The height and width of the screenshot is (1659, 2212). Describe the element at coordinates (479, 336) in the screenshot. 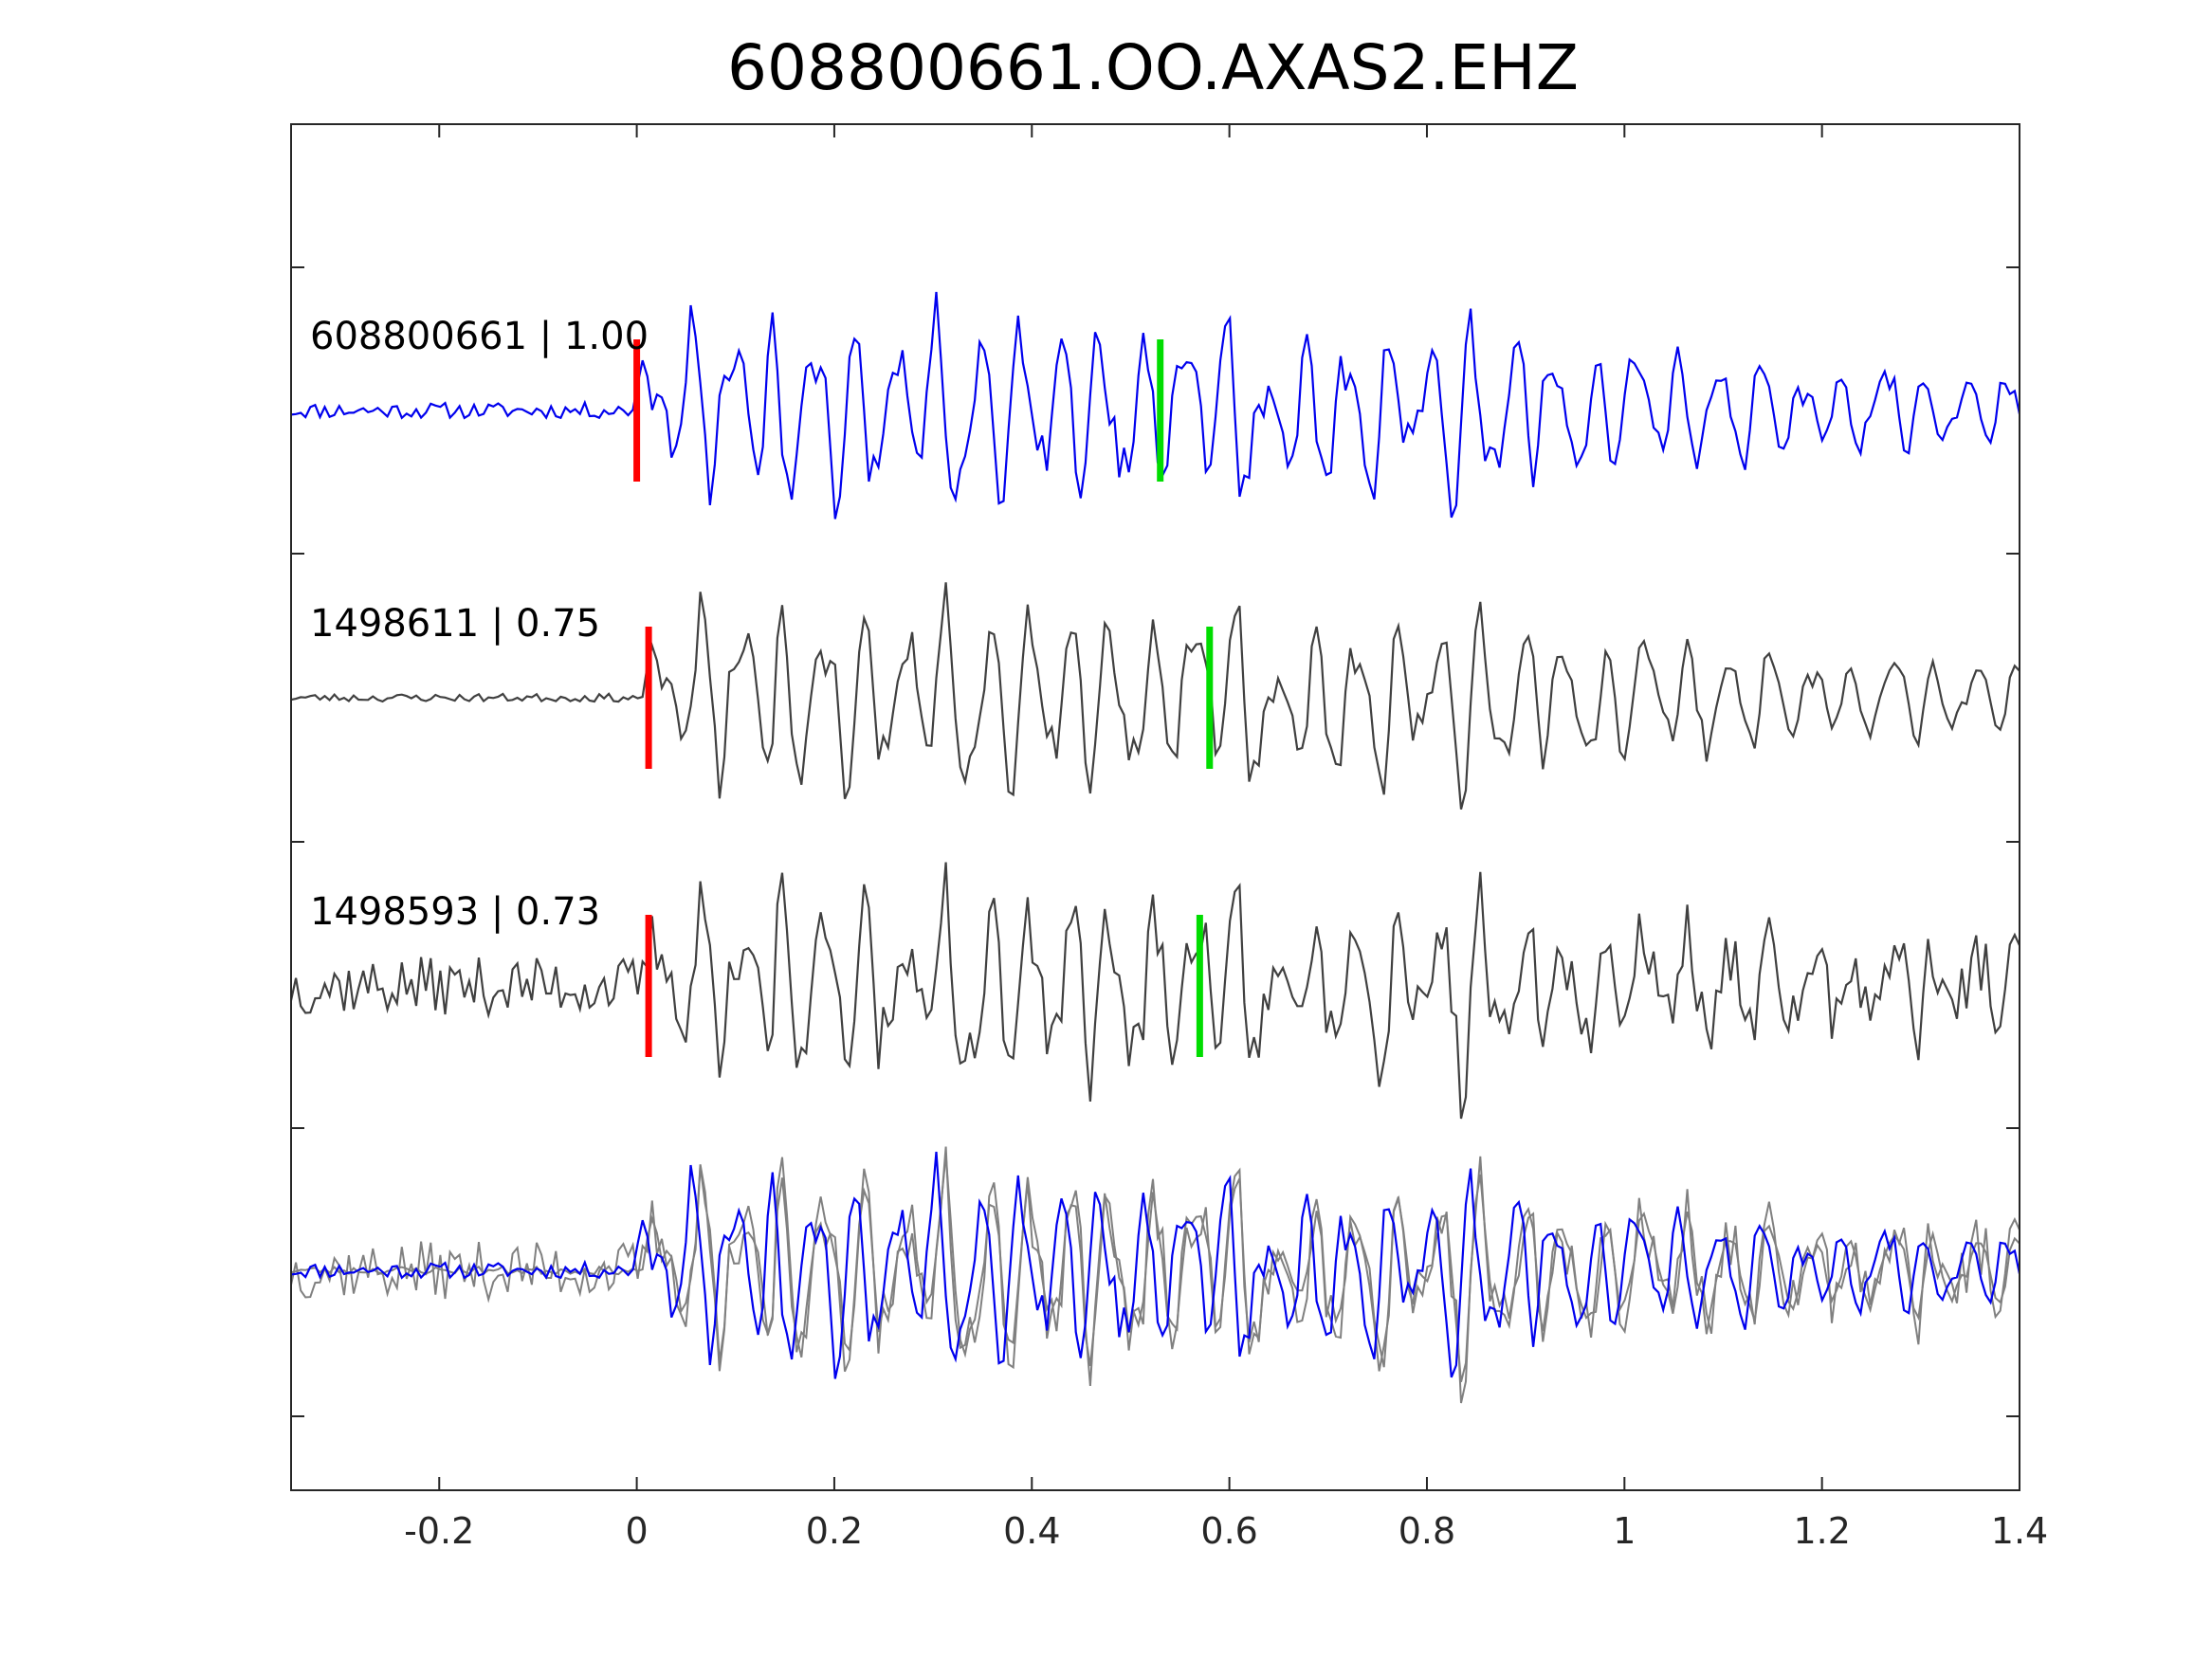

I see `trace-label-608800661: 608800661 | 1.00` at that location.